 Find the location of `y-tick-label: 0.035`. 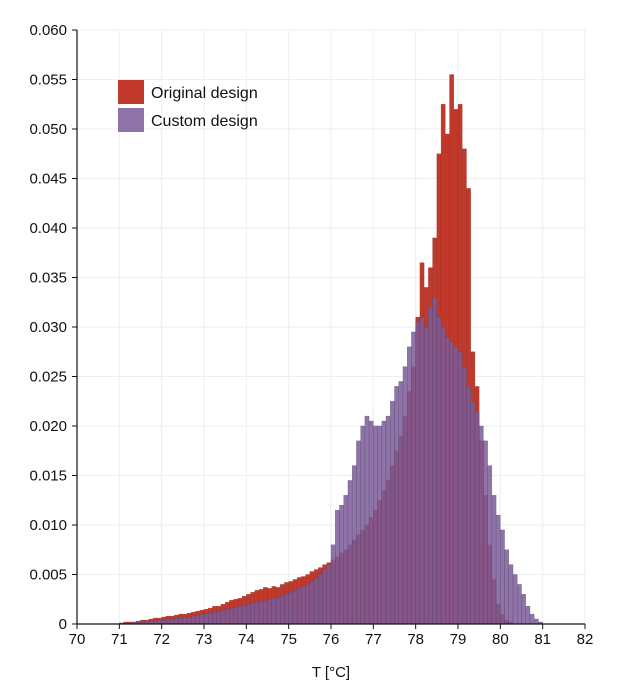

y-tick-label: 0.035 is located at coordinates (48, 278).